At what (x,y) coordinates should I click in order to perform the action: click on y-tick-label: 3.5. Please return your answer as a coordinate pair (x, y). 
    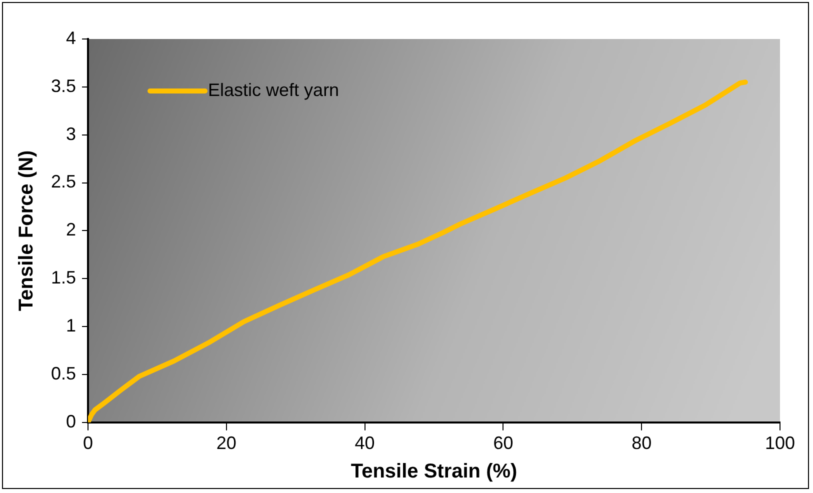
    Looking at the image, I should click on (63, 86).